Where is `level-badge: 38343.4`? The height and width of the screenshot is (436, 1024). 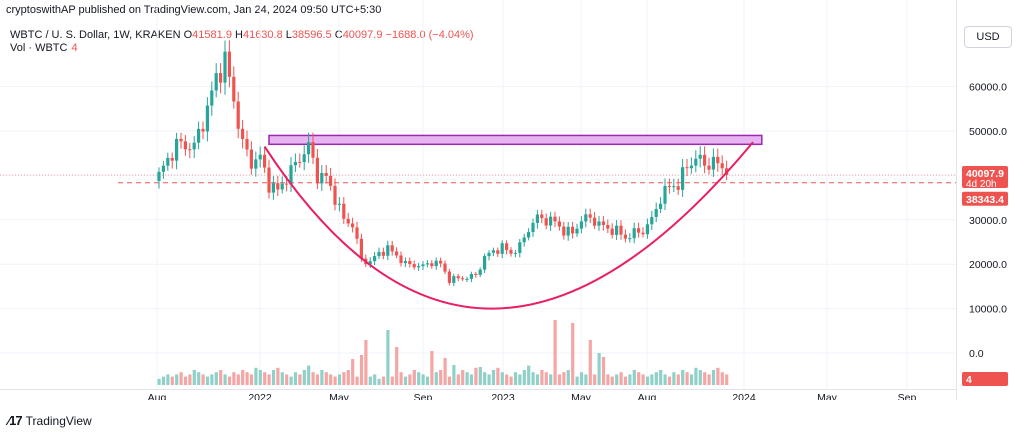 level-badge: 38343.4 is located at coordinates (985, 200).